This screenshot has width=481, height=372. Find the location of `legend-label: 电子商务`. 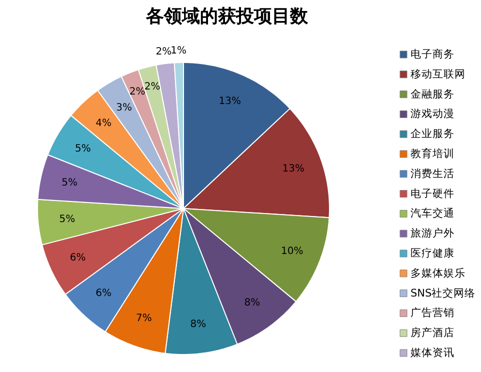

legend-label: 电子商务 is located at coordinates (432, 54).